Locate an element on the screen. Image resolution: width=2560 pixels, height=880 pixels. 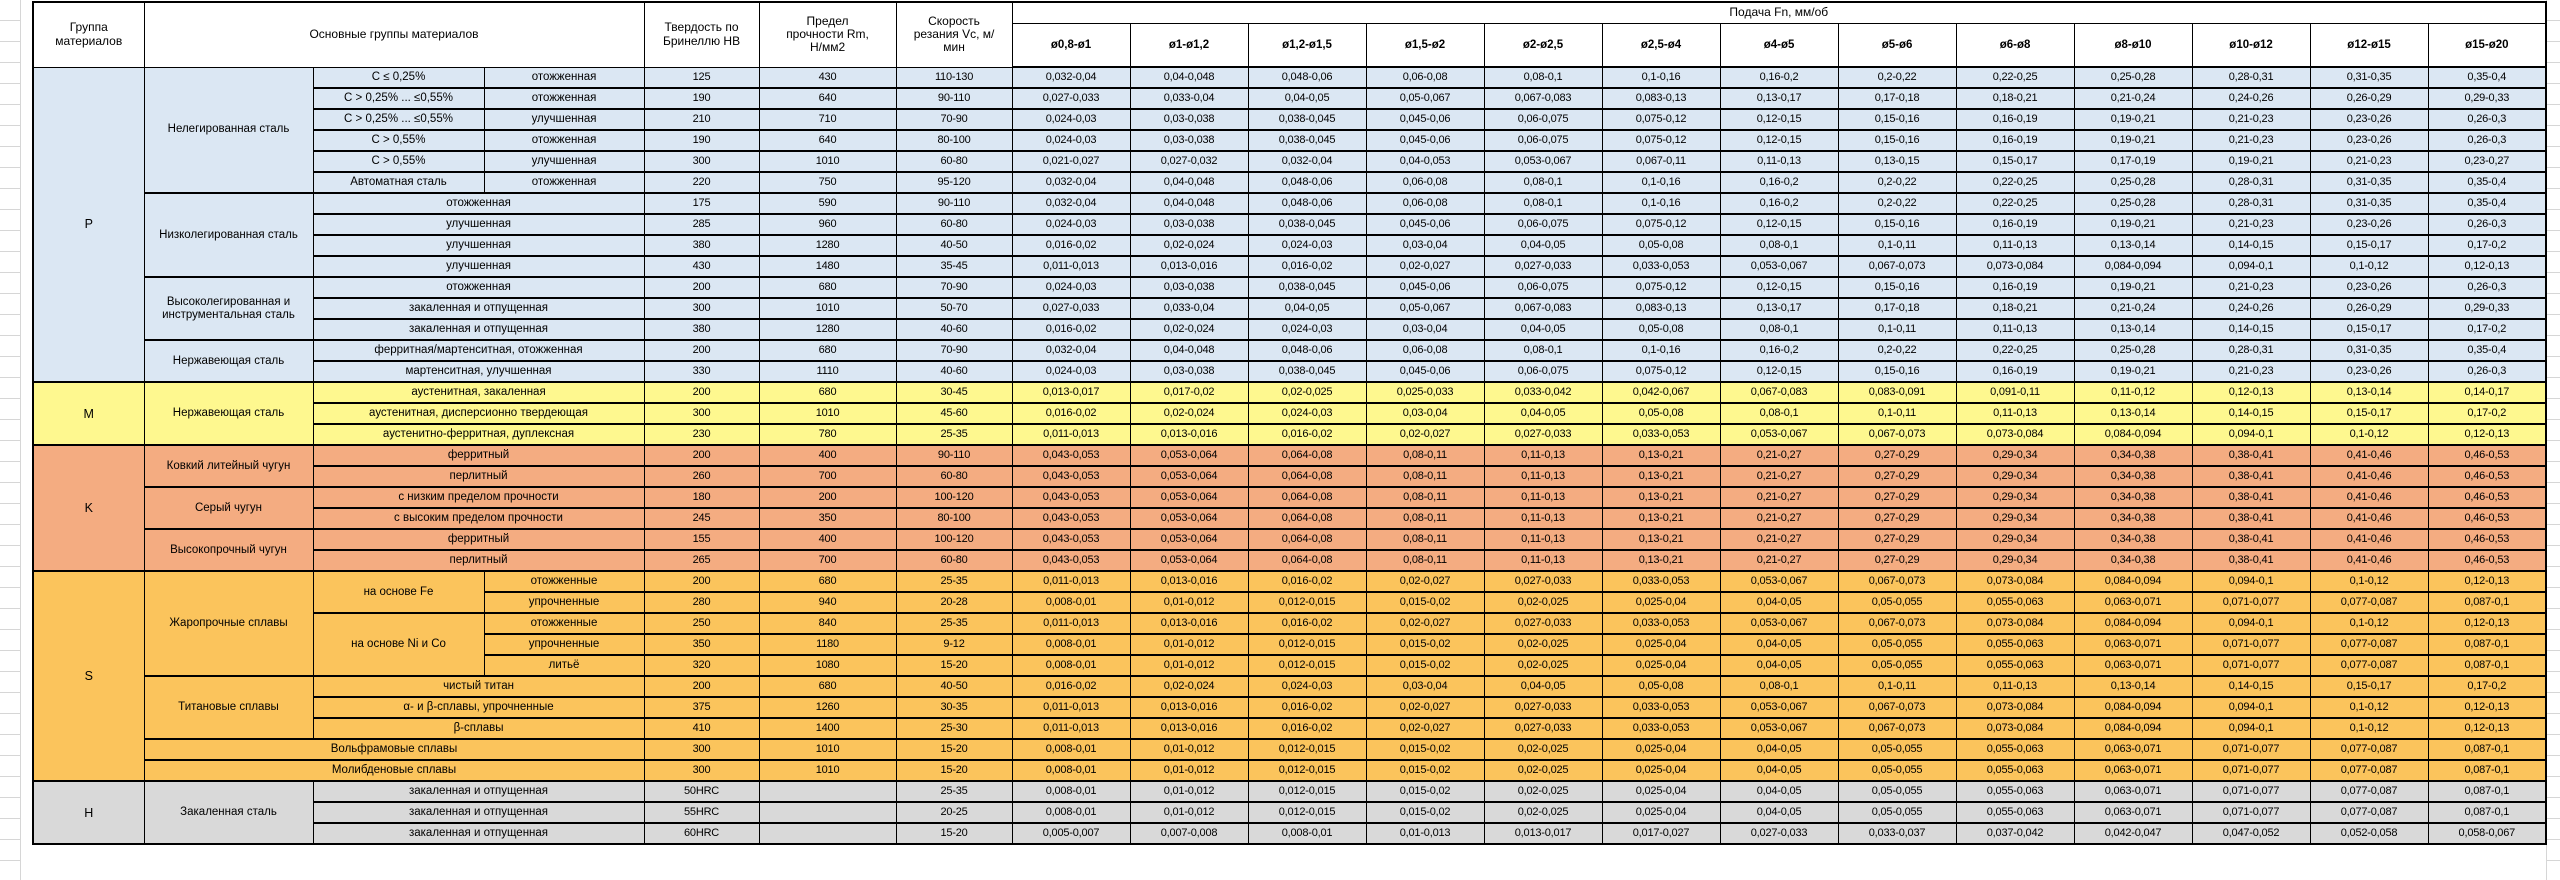
cutting-speed-cell: 70-90 is located at coordinates (954, 287).